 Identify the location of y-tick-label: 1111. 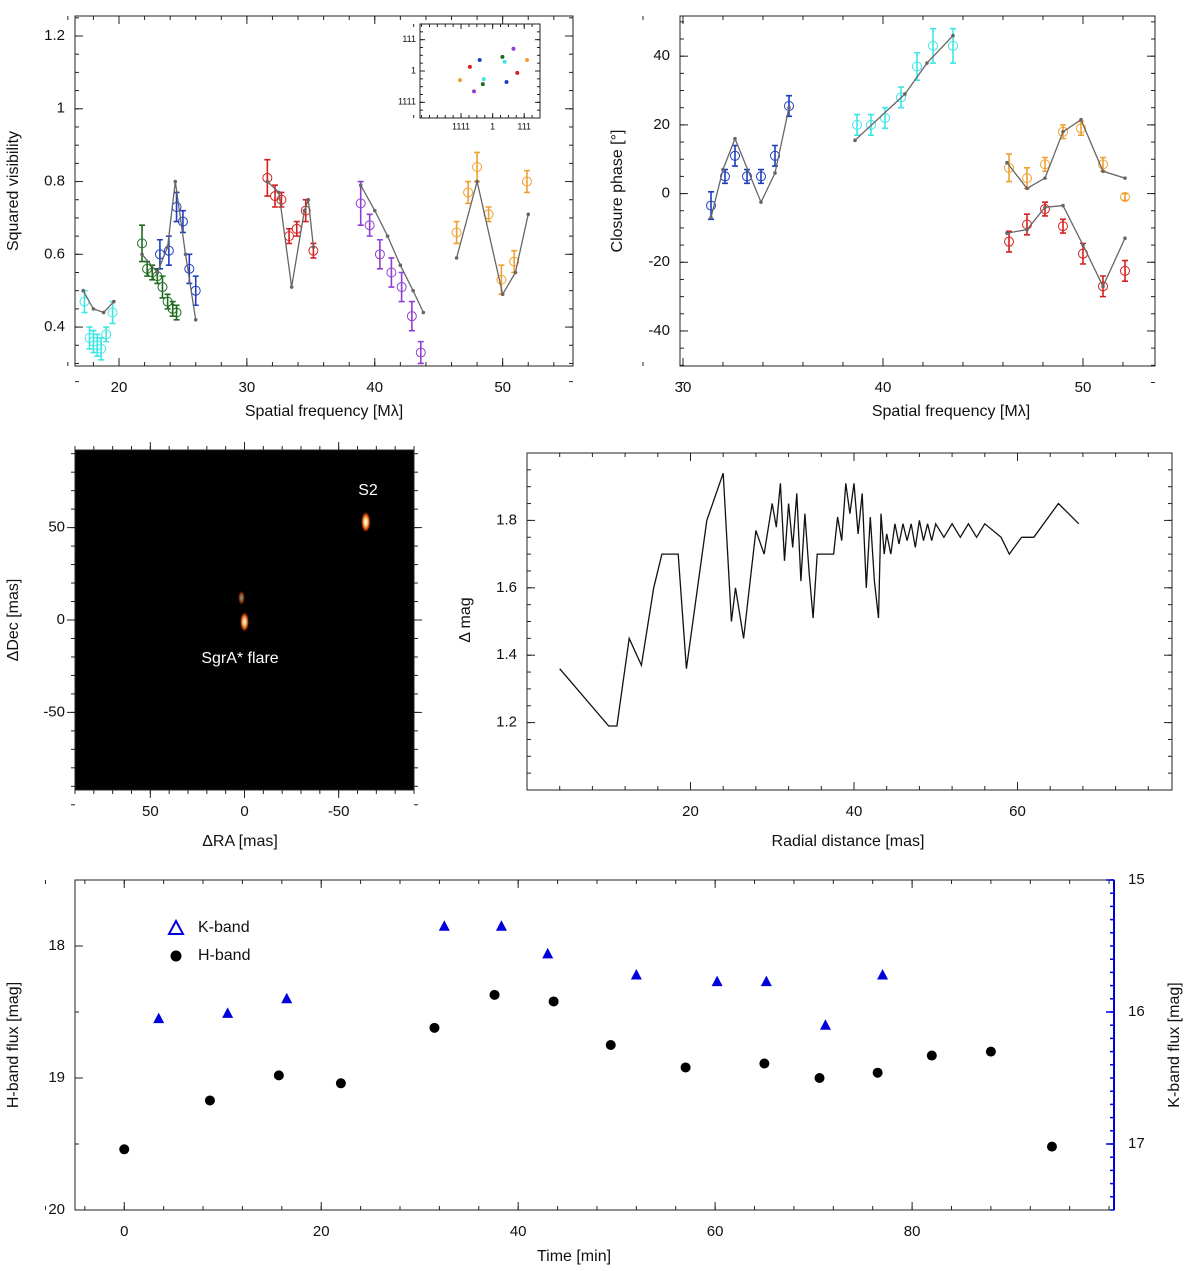
(407, 102).